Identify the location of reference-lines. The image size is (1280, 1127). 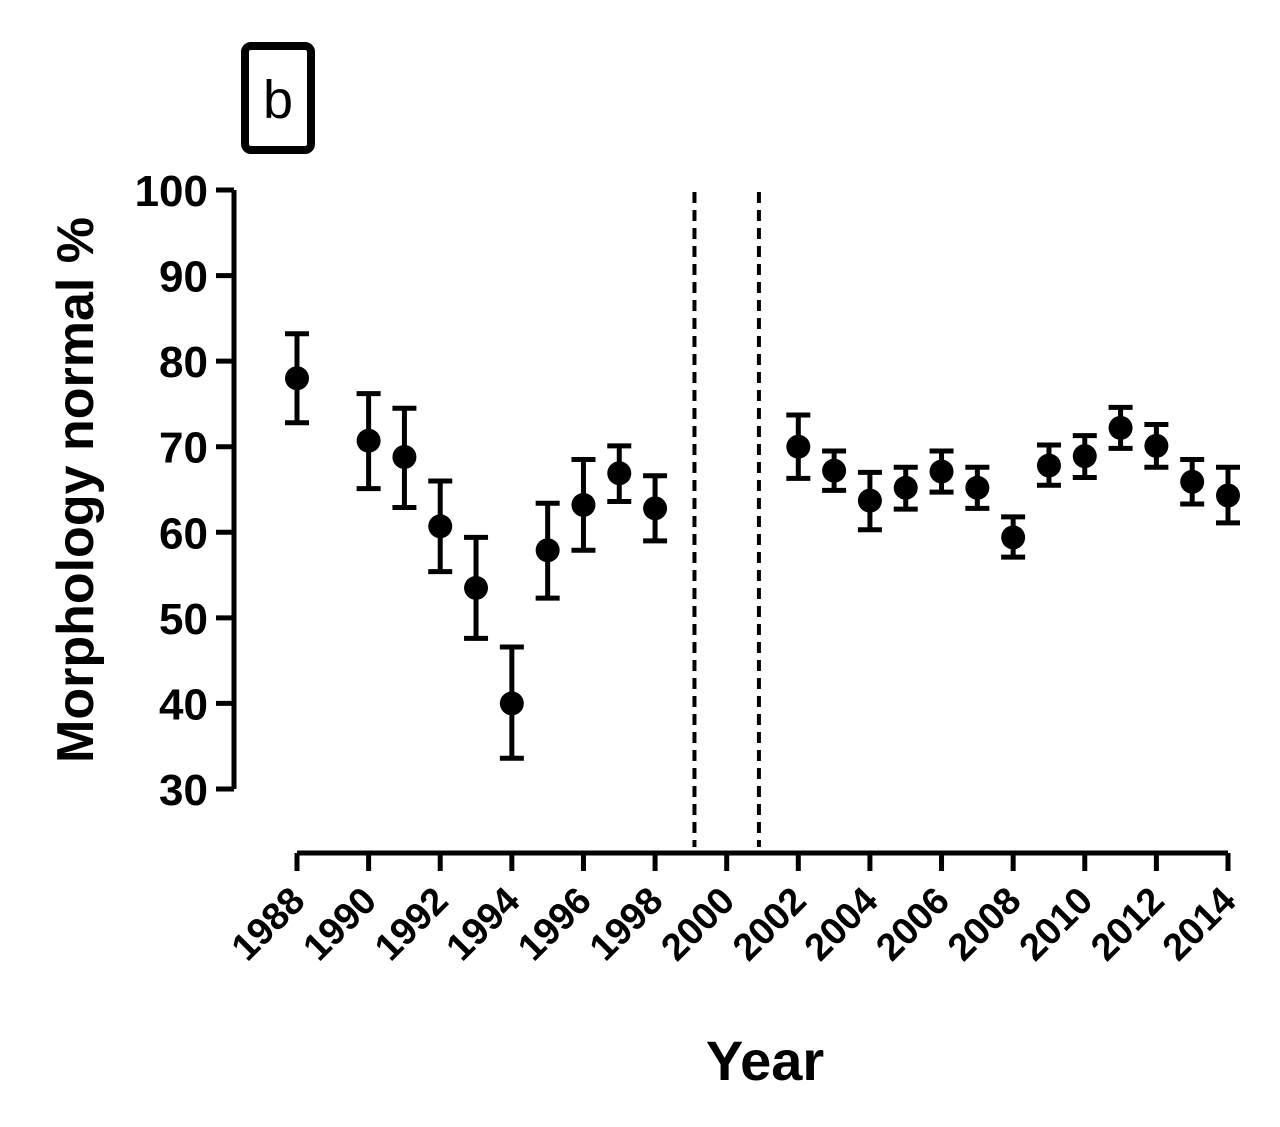
(726, 519).